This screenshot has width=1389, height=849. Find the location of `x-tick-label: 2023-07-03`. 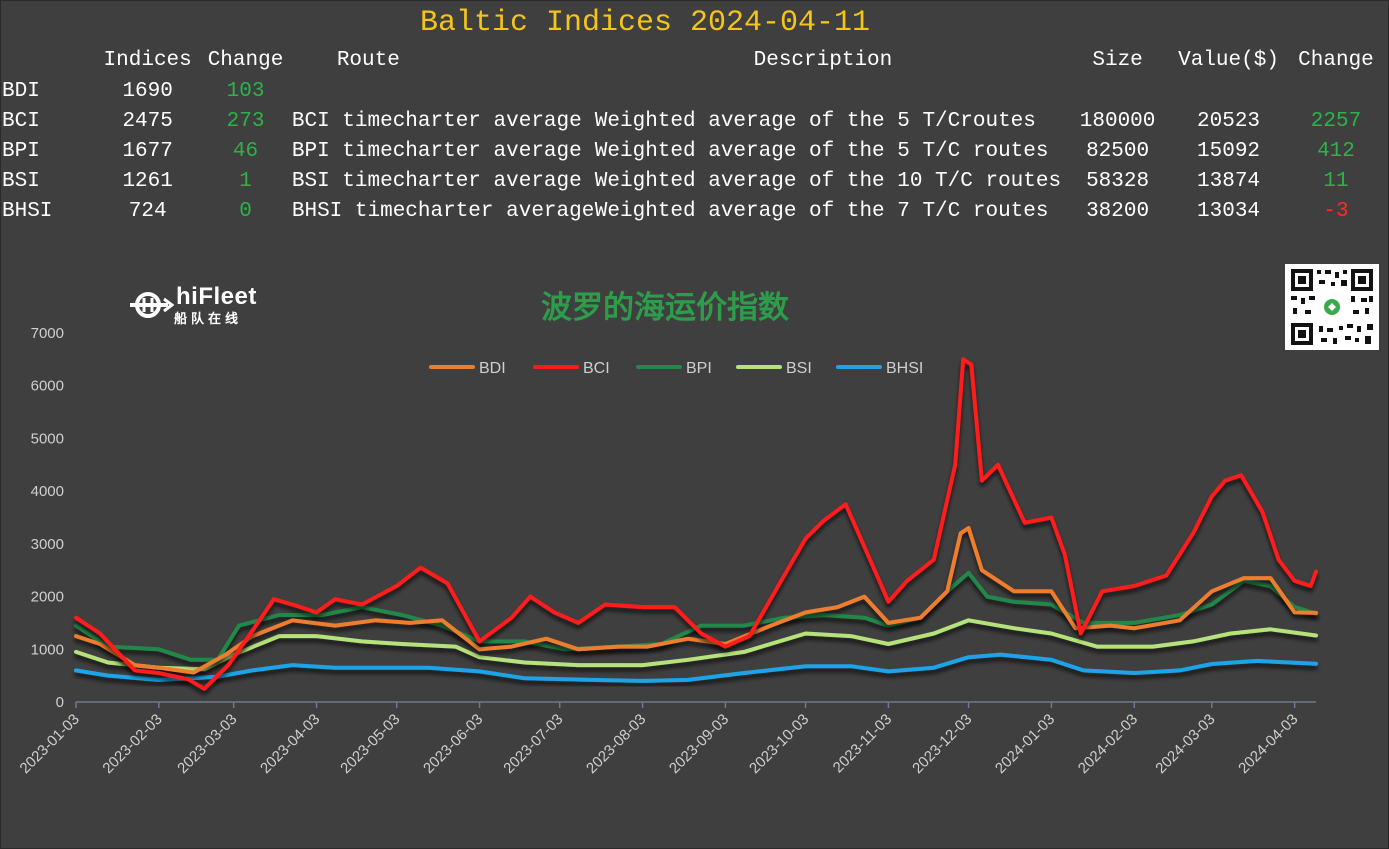

x-tick-label: 2023-07-03 is located at coordinates (533, 744).